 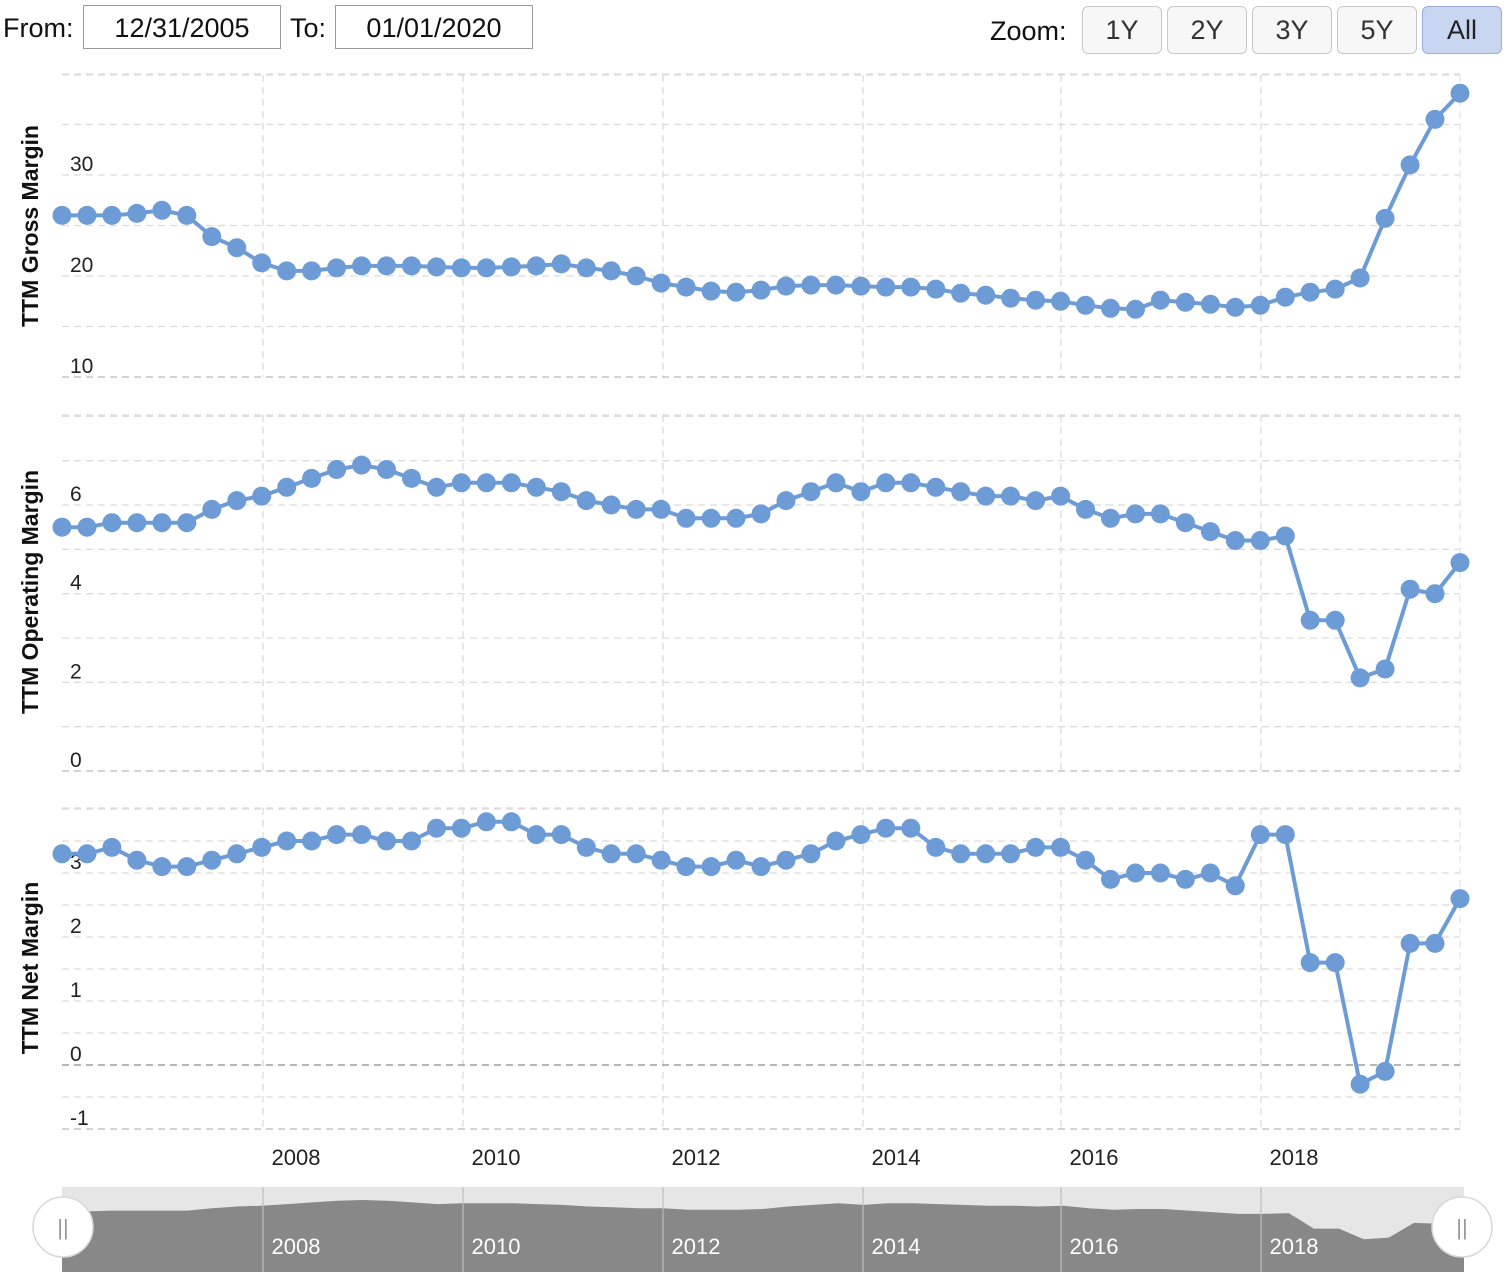 I want to click on zoom-all-button: All, so click(x=1462, y=30).